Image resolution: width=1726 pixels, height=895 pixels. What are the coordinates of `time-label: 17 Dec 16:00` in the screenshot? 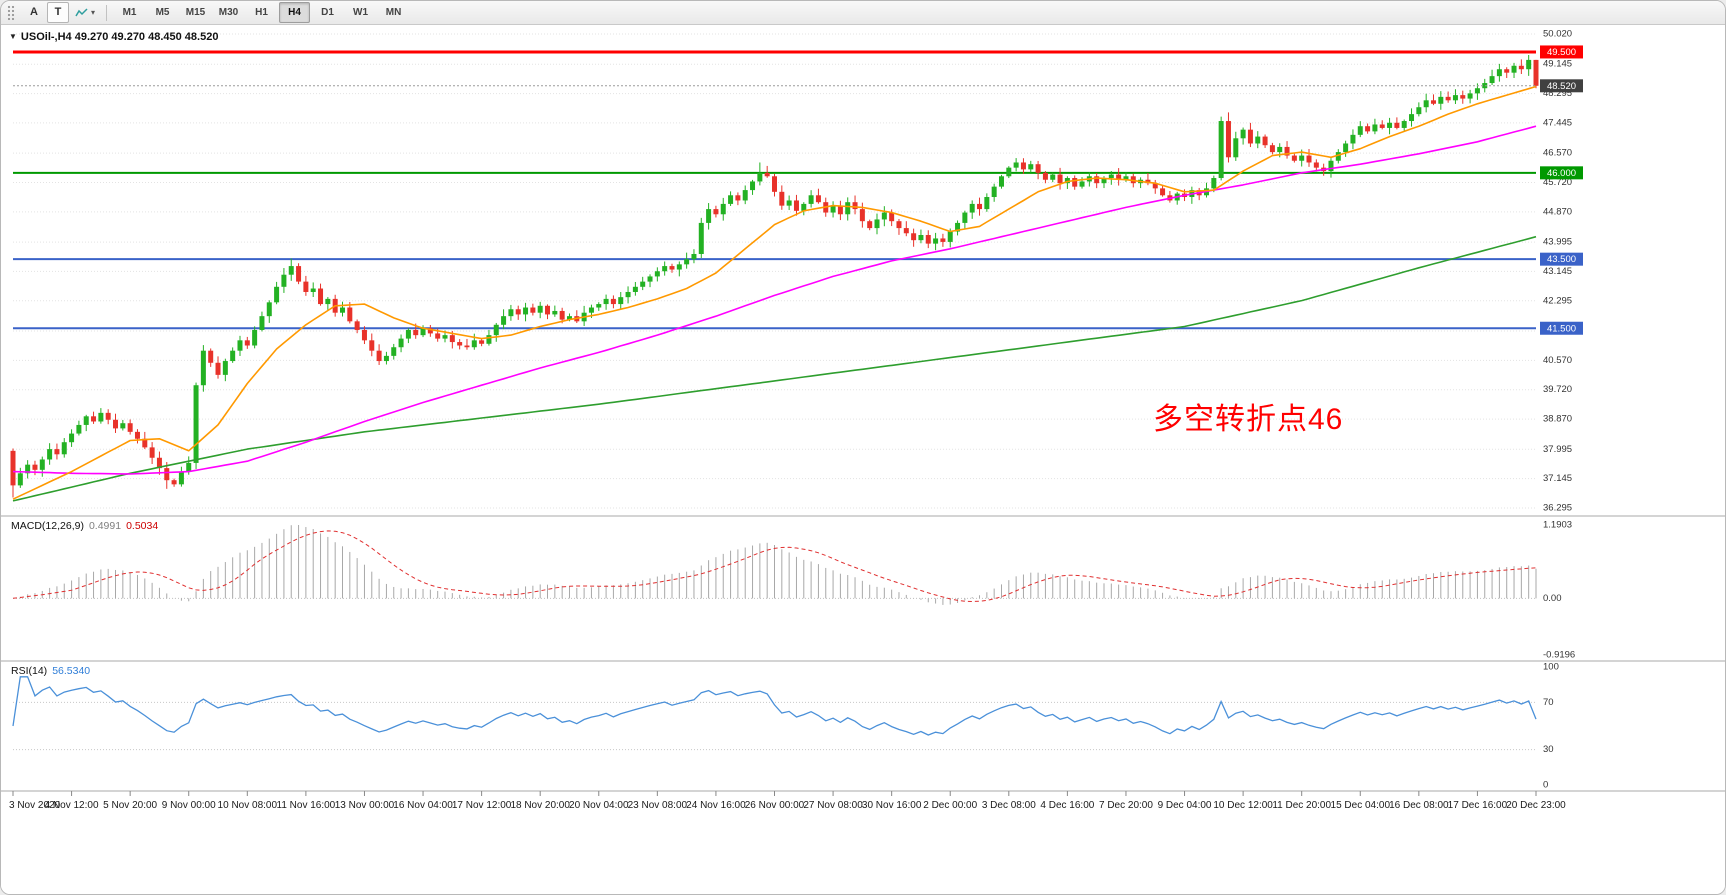 It's located at (1478, 805).